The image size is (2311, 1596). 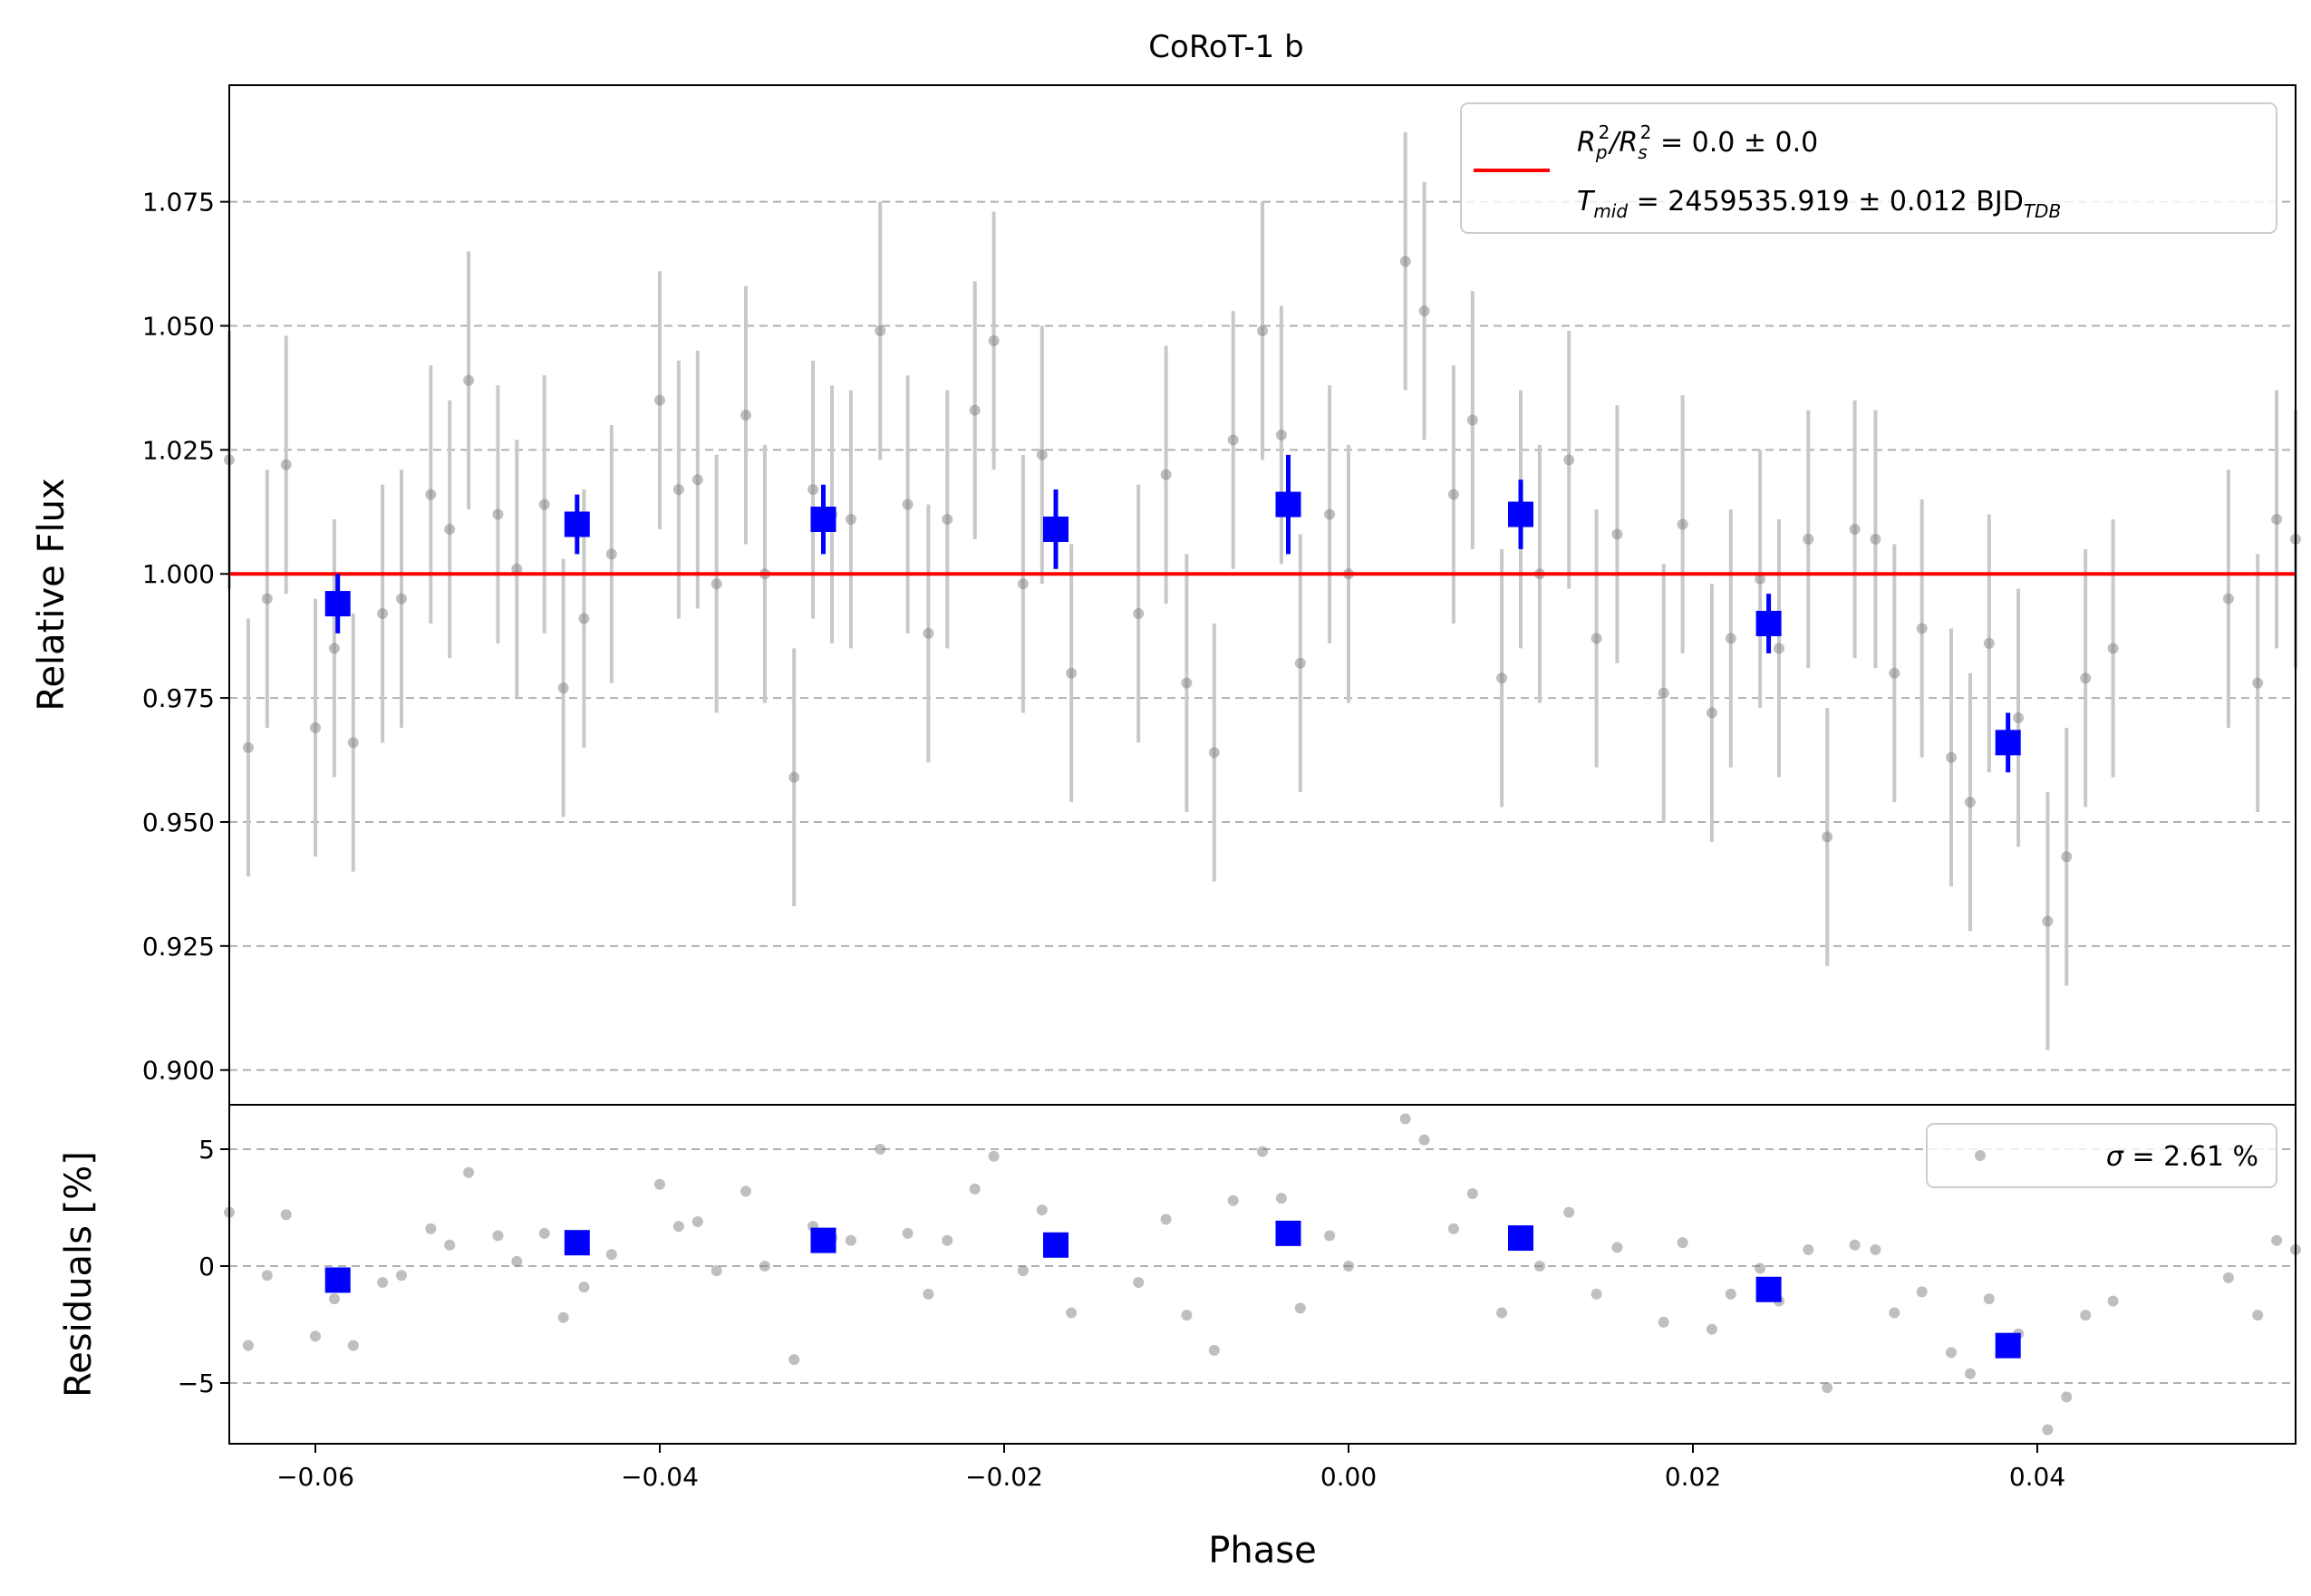 I want to click on top-y-tick-label: 0.900, so click(x=179, y=1071).